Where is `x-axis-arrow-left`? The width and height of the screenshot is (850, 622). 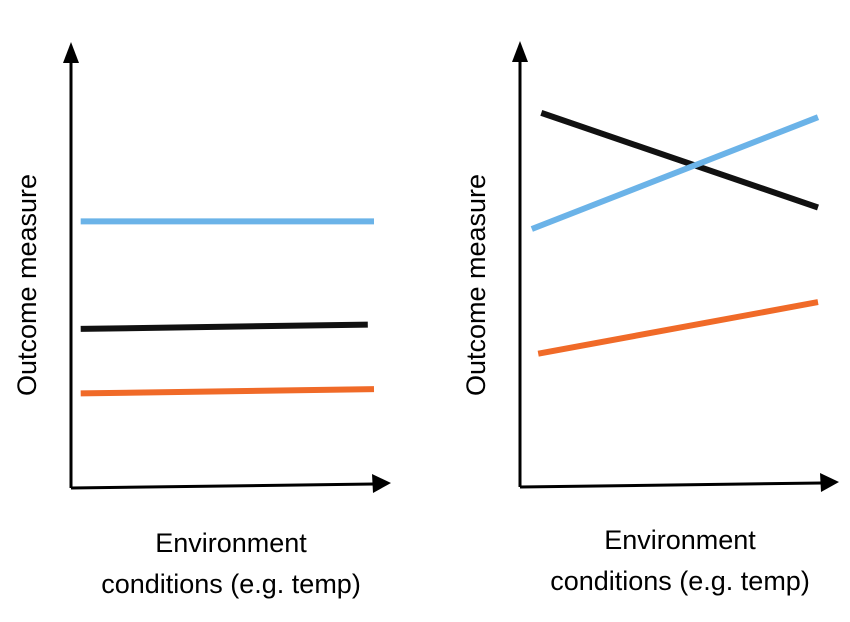 x-axis-arrow-left is located at coordinates (381, 483).